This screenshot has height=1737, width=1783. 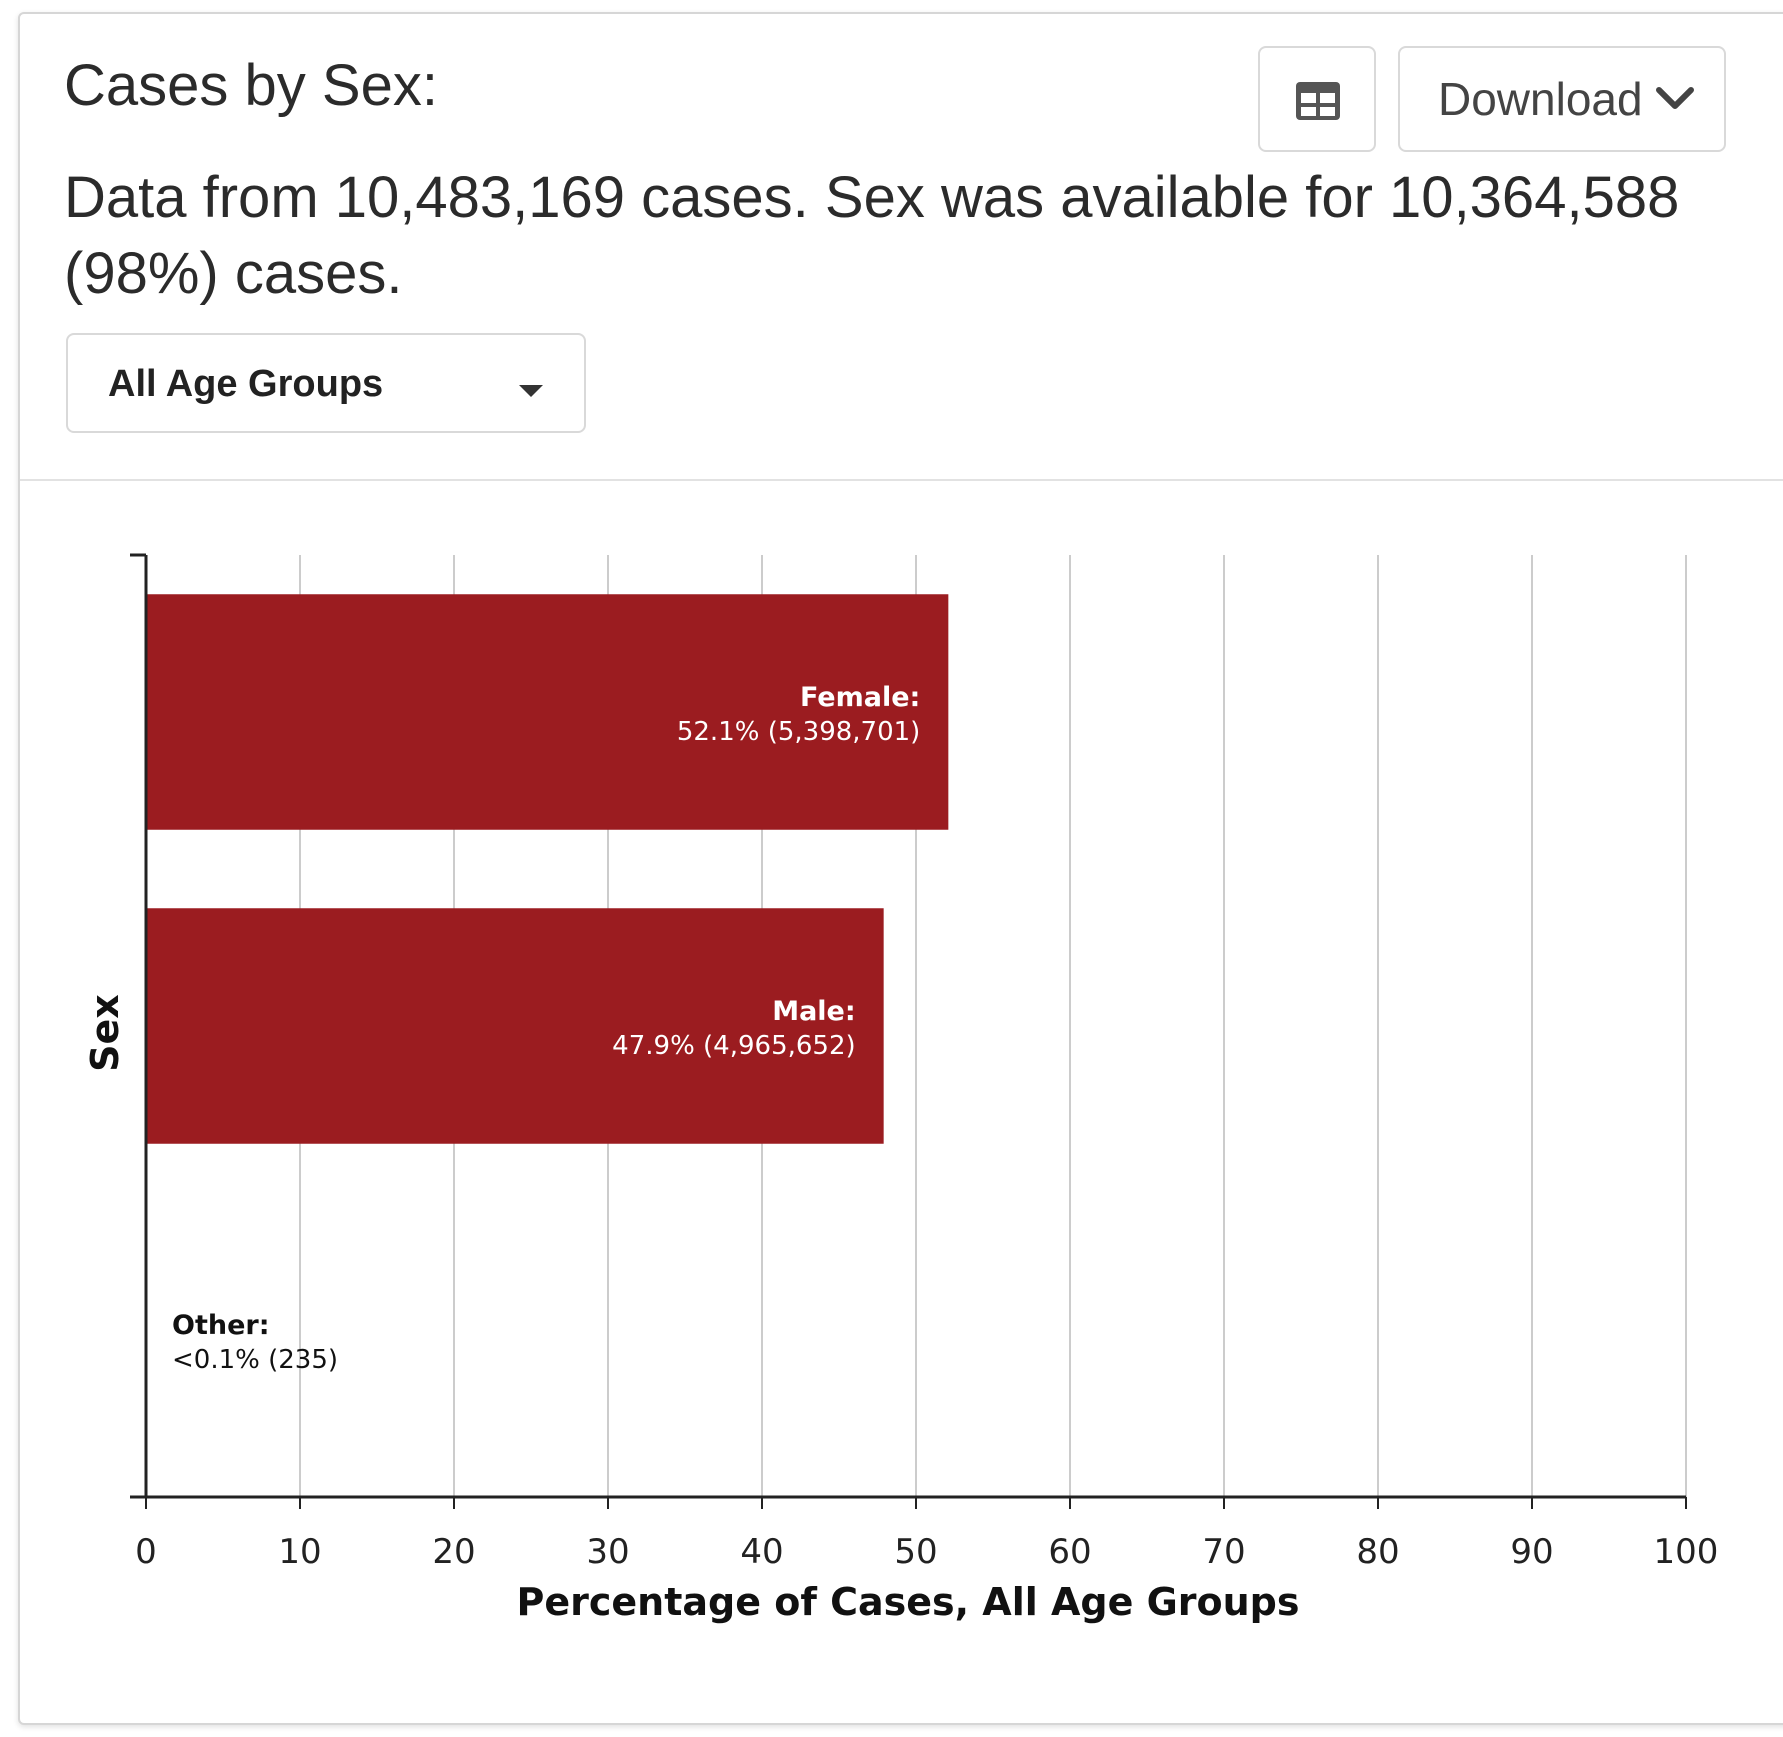 I want to click on x-tick-label: 100, so click(x=1686, y=1552).